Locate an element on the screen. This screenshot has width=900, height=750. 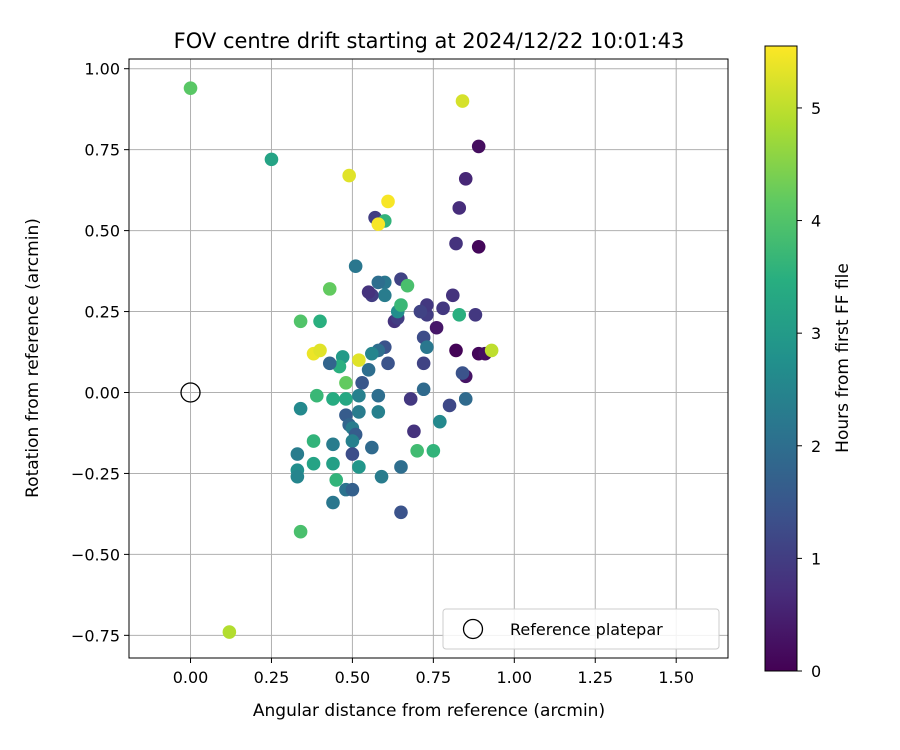
x-tick-label: 1.00 is located at coordinates (514, 677).